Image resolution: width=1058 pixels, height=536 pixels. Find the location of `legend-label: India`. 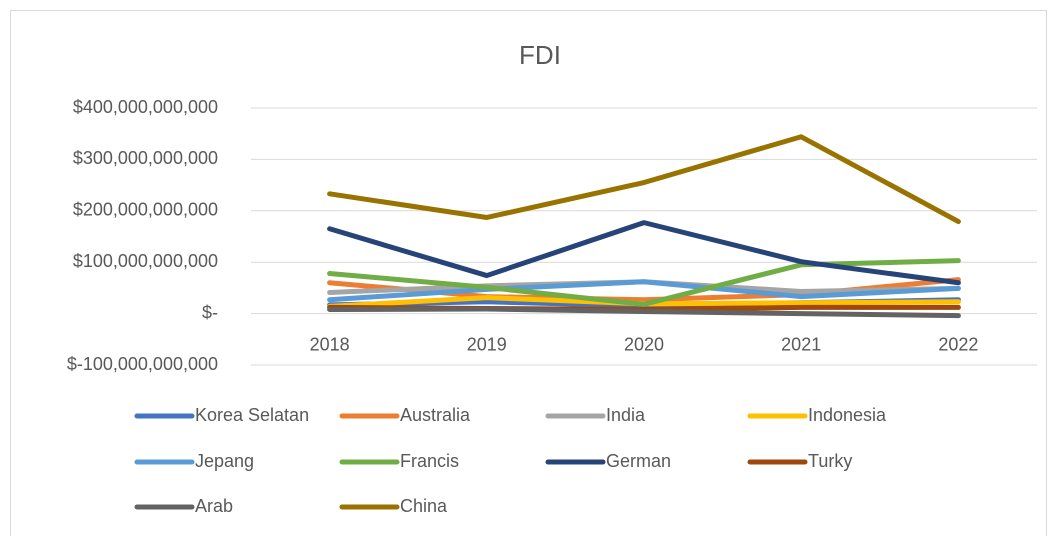

legend-label: India is located at coordinates (626, 415).